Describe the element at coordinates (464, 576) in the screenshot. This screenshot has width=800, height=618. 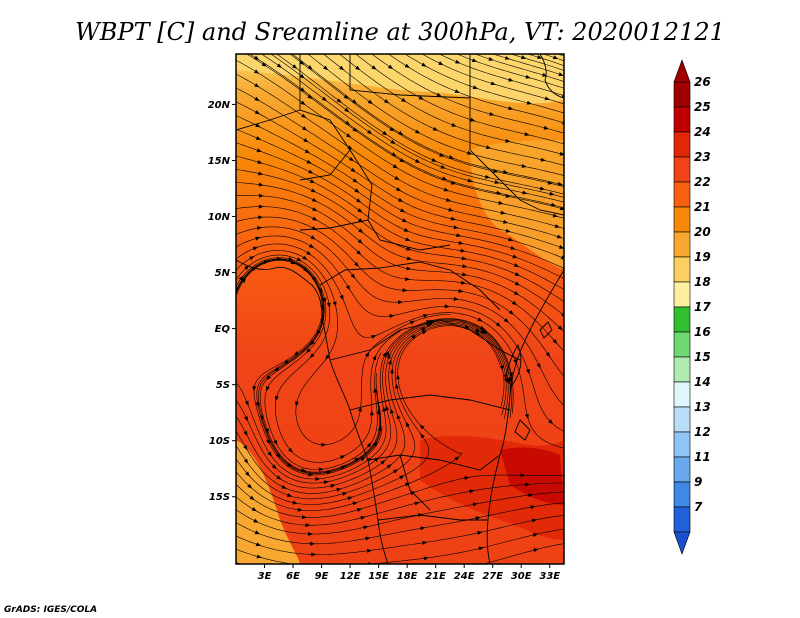
I see `lon-tick-label: 24E` at that location.